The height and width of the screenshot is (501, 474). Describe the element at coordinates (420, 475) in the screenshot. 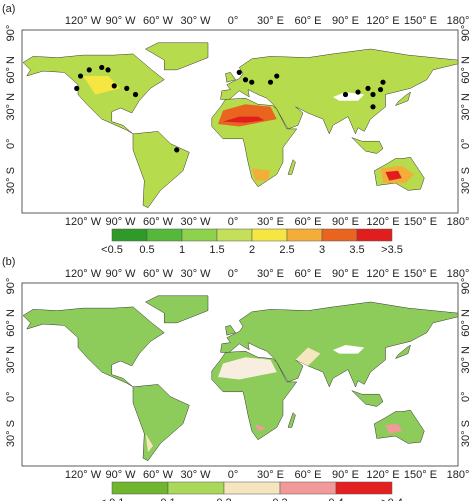

I see `lon-label-bottom: 150° E` at that location.